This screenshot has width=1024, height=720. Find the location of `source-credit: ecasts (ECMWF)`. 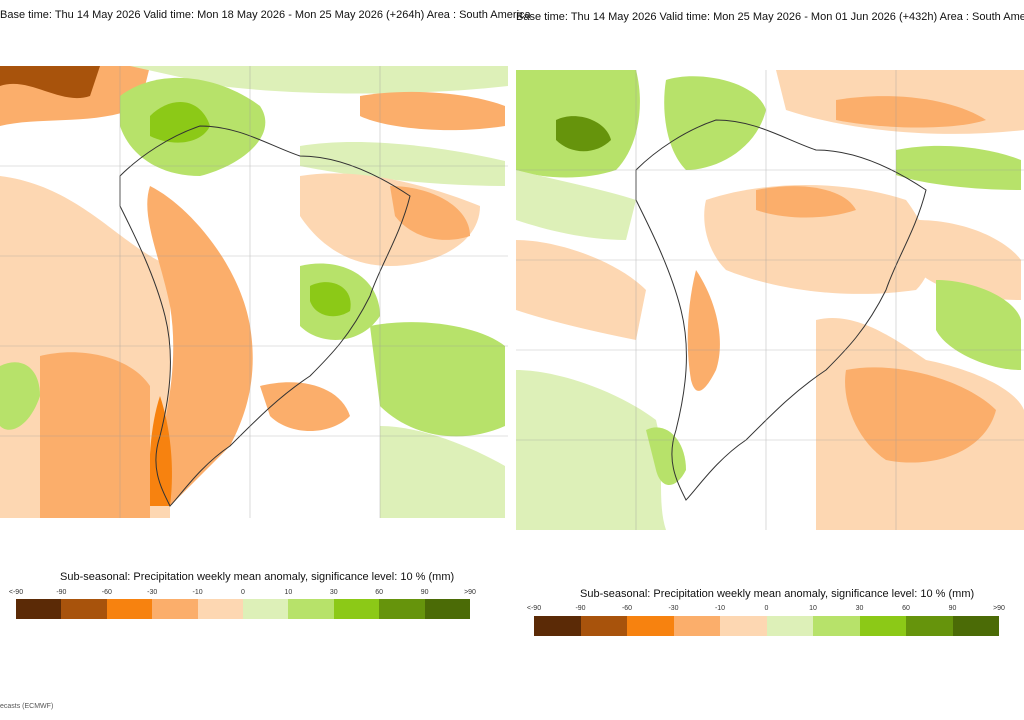

source-credit: ecasts (ECMWF) is located at coordinates (27, 706).